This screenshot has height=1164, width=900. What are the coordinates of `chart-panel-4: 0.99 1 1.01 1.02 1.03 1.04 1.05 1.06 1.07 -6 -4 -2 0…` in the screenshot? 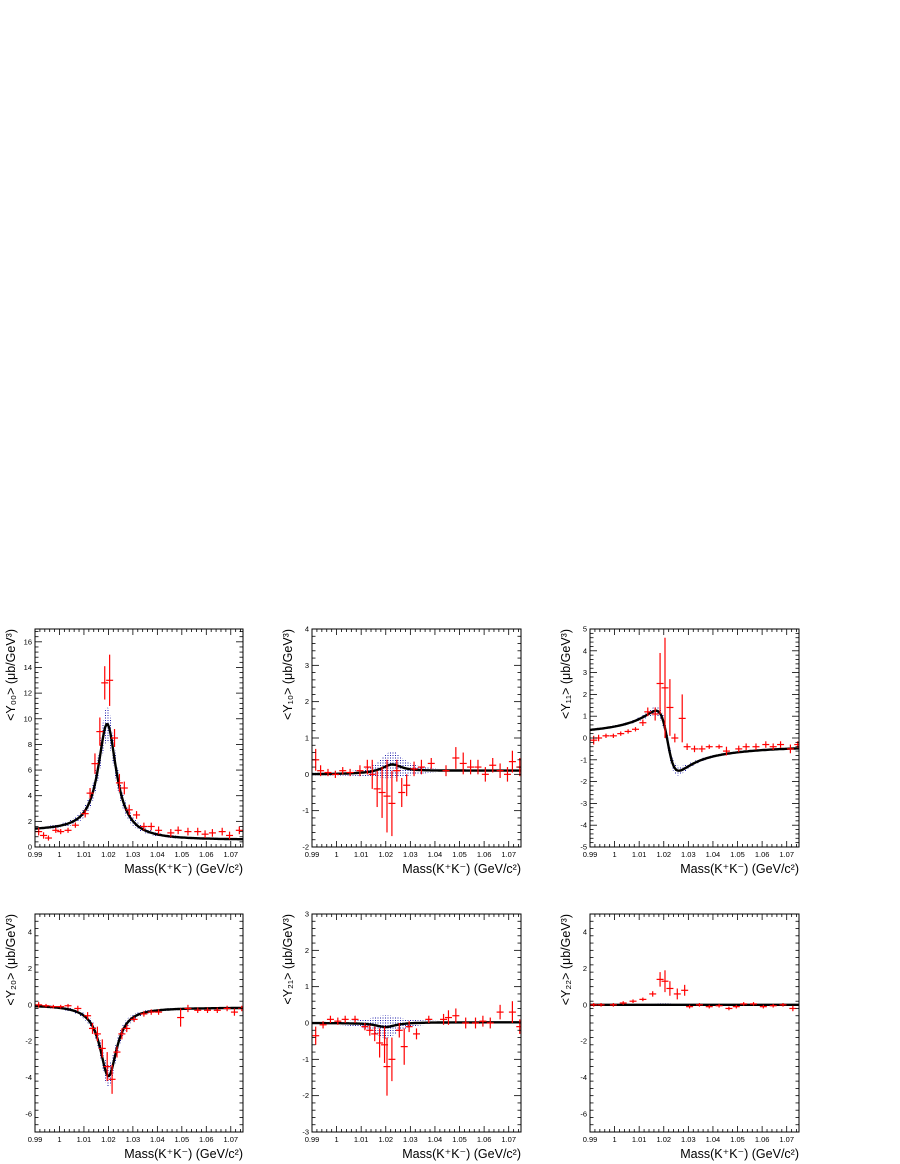 It's located at (124, 1037).